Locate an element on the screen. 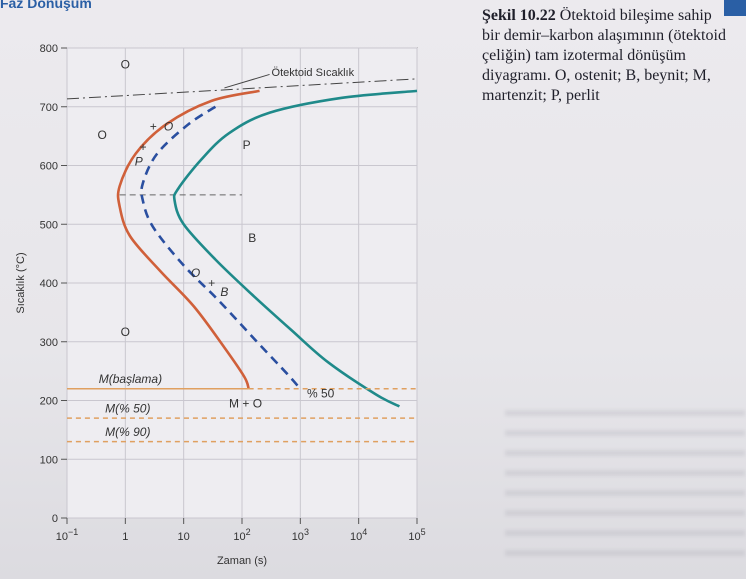  curve-half is located at coordinates (219, 246).